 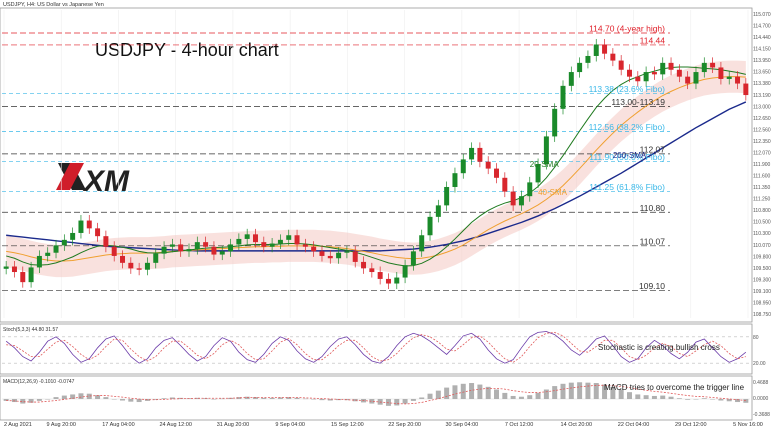 What do you see at coordinates (404, 425) in the screenshot?
I see `x-tick-label: 22 Sep 20:00` at bounding box center [404, 425].